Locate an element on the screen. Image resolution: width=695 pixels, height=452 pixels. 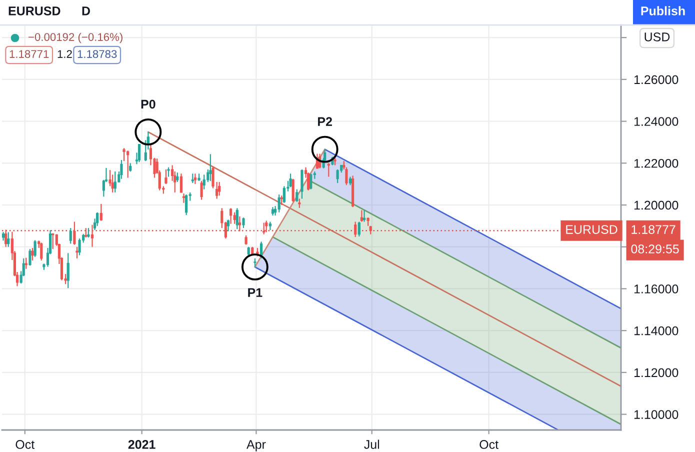
annotation: −0.00192 (−0.16%) is located at coordinates (75, 38).